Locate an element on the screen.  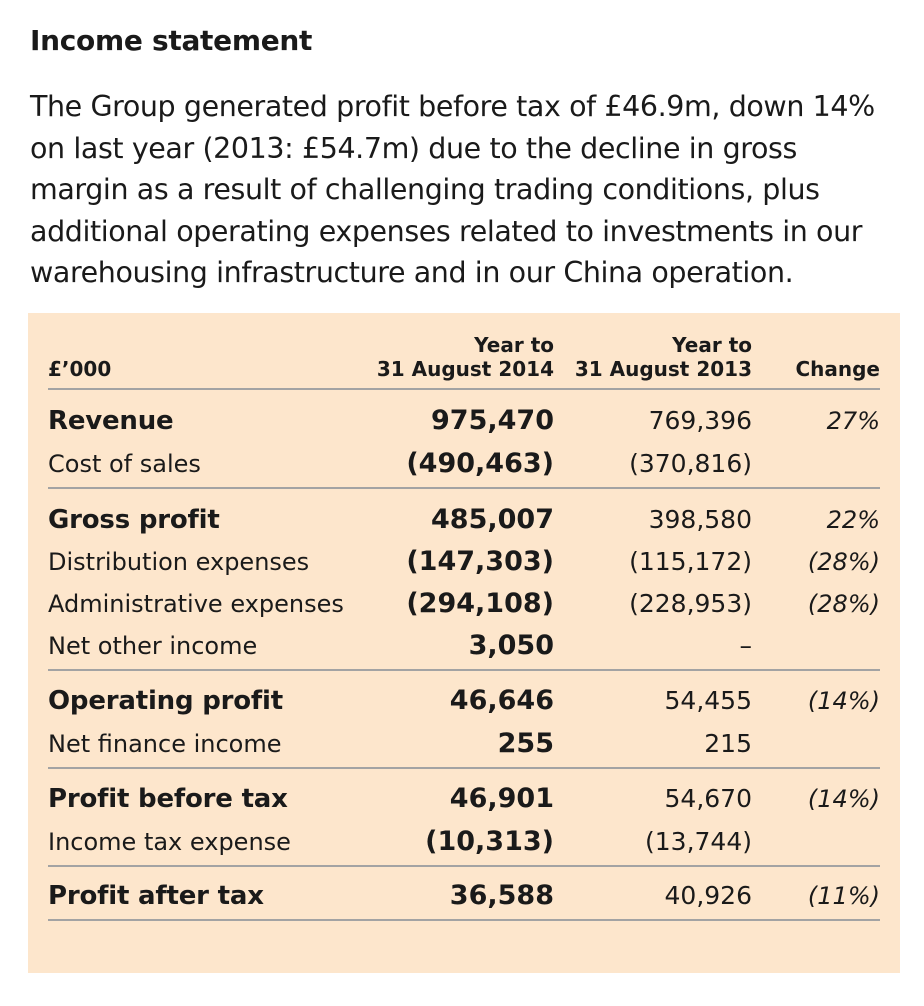
value-2013: 215 is located at coordinates (728, 743).